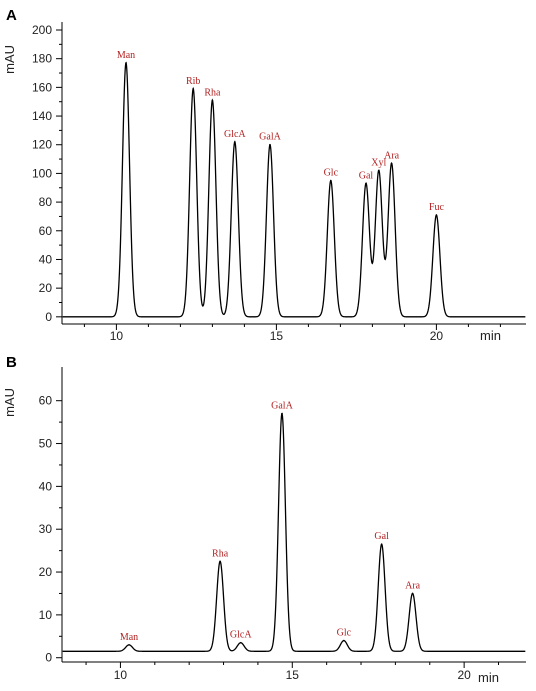 This screenshot has height=691, width=536. What do you see at coordinates (46, 529) in the screenshot?
I see `y-tick-label: 30` at bounding box center [46, 529].